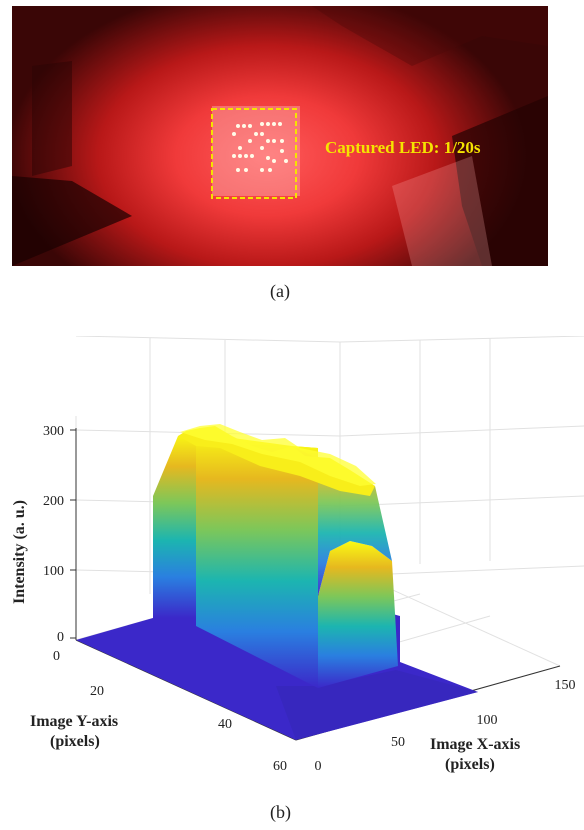  I want to click on surface-wall-left, so click(174, 525).